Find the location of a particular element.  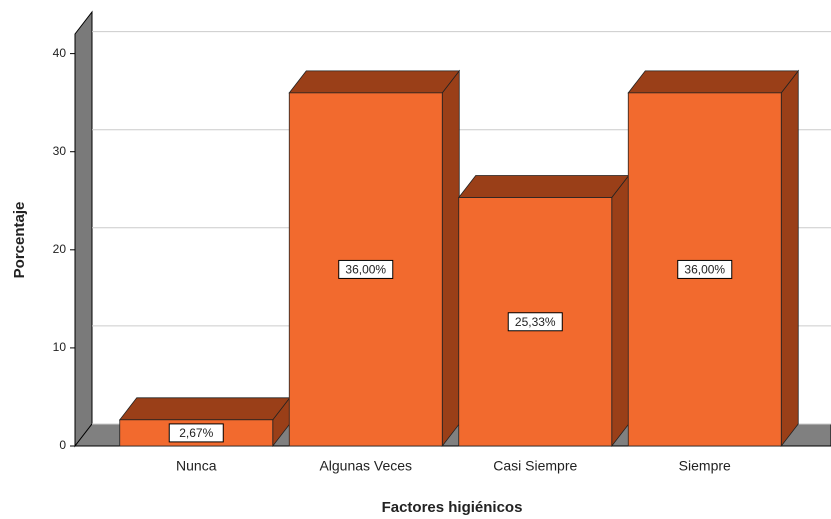

value-label: 25,33% is located at coordinates (535, 322).